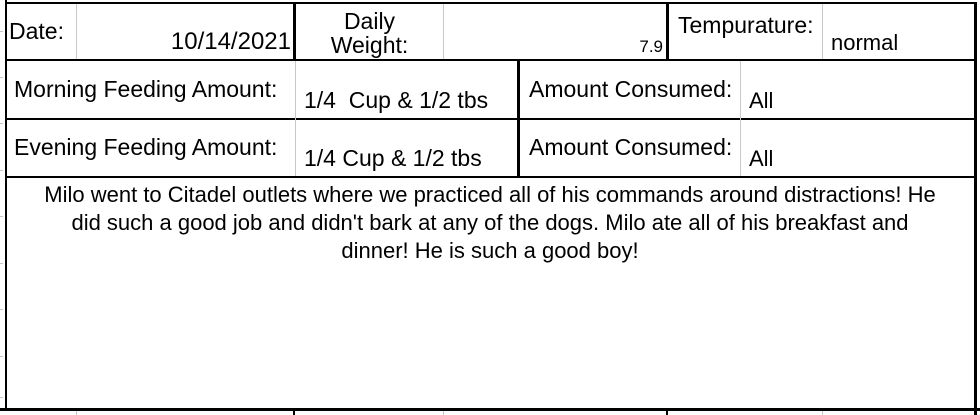 This screenshot has height=415, width=980. What do you see at coordinates (667, 31) in the screenshot?
I see `grid-line-weight-temp-thick` at bounding box center [667, 31].